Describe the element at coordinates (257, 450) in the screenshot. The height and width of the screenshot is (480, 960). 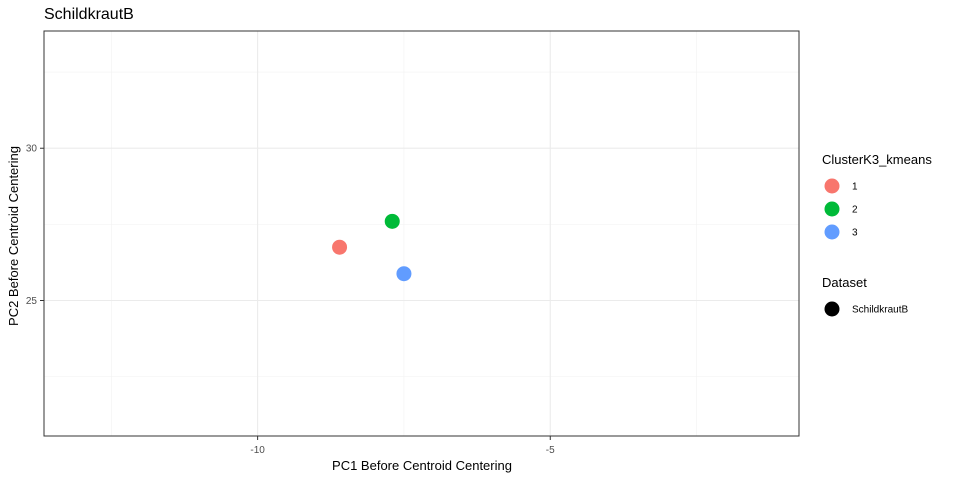
I see `x-tick-label-0: -10` at that location.